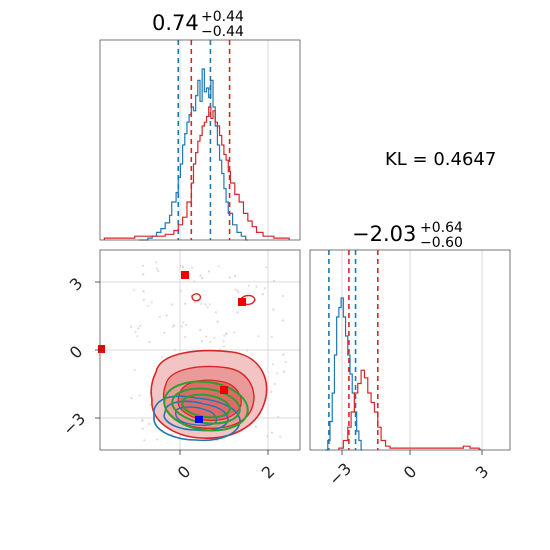 The image size is (550, 550). I want to click on green-contours, so click(206, 406).